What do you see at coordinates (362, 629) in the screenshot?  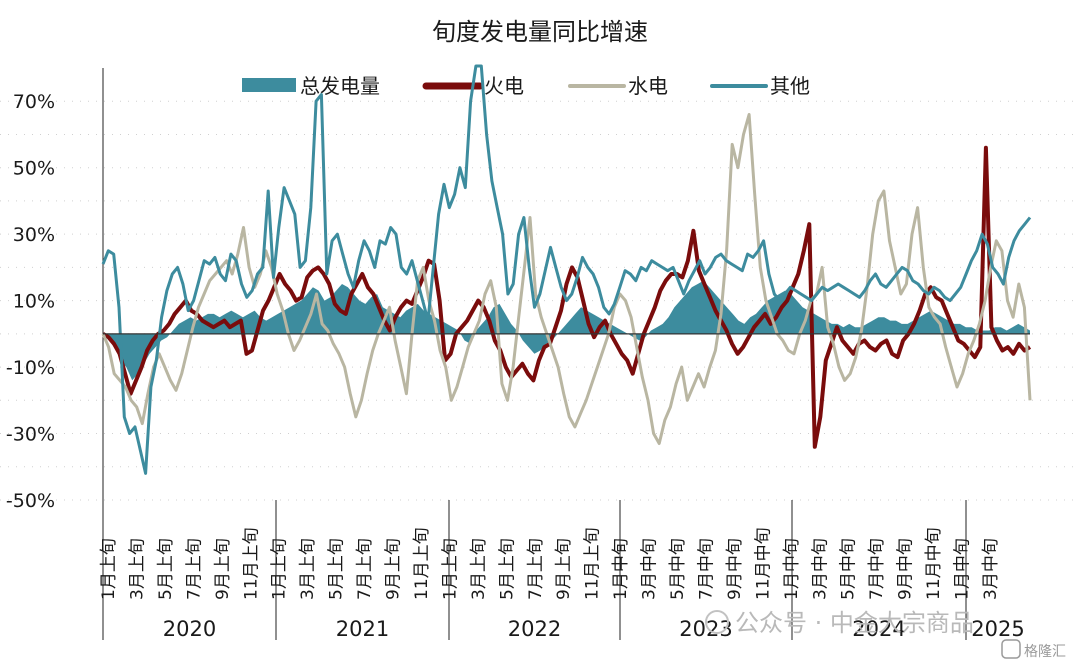 I see `year-label: 2021` at bounding box center [362, 629].